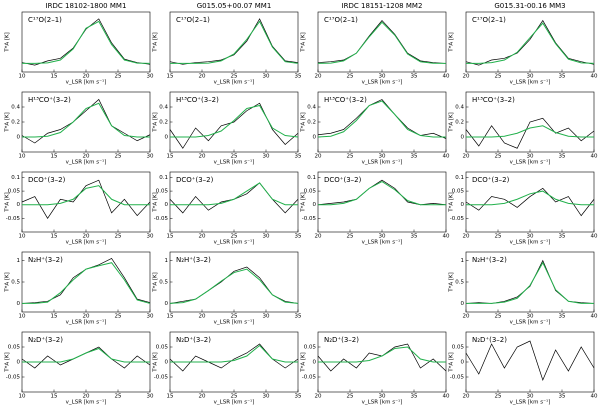  What do you see at coordinates (311, 123) in the screenshot?
I see `y-tick-label: 0.2` at bounding box center [311, 123].